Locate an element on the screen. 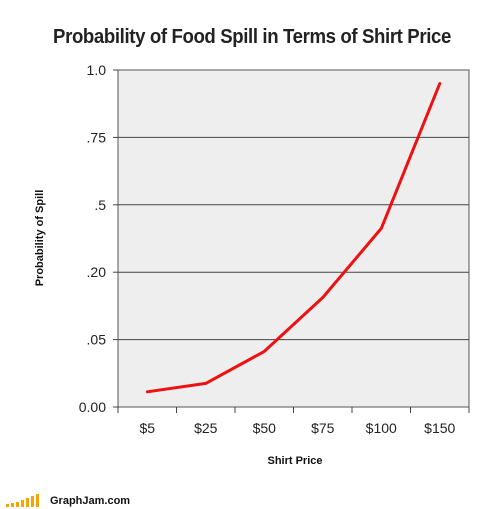 This screenshot has width=504, height=509. x-axis-label: Shirt Price is located at coordinates (294, 461).